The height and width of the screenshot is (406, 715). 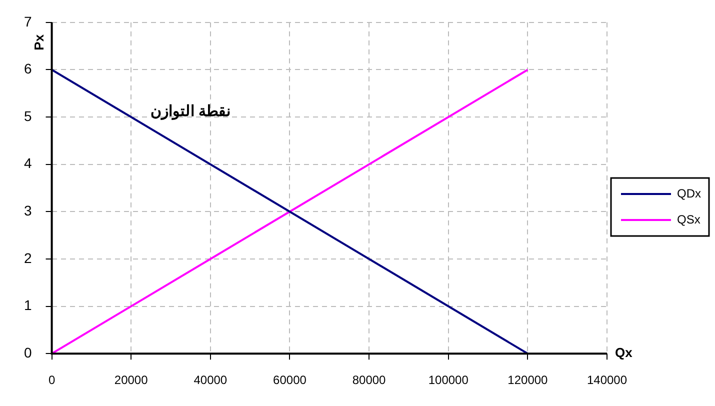 I want to click on y-tick-label: 7, so click(x=28, y=21).